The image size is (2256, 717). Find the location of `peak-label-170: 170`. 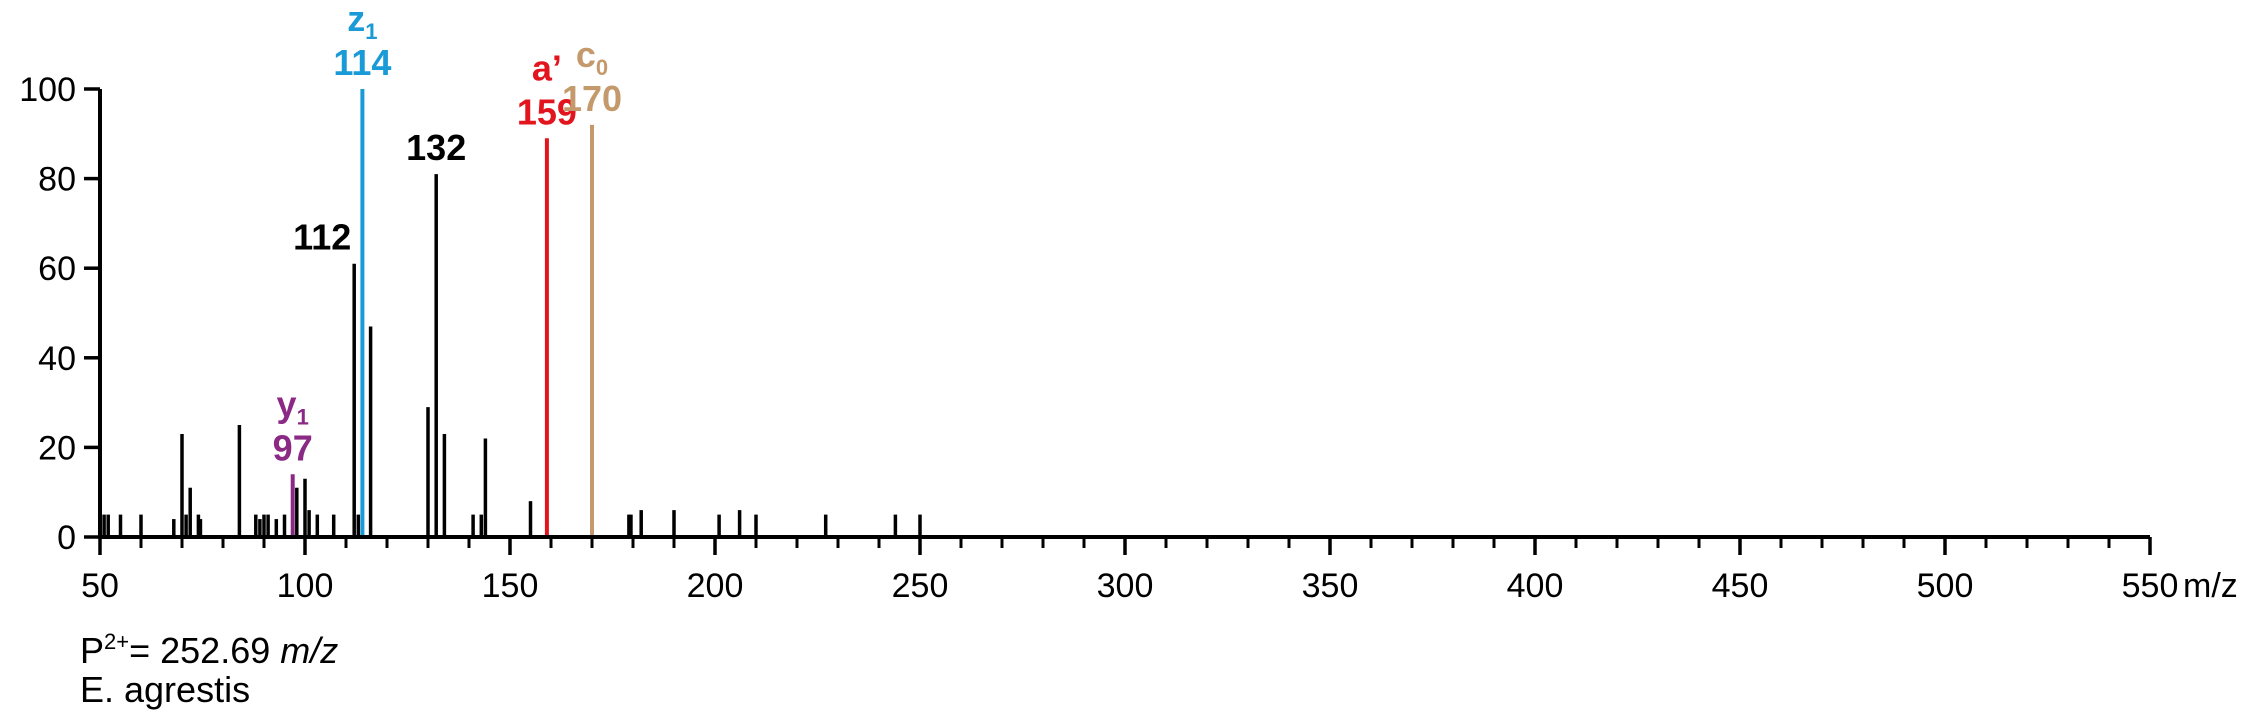

peak-label-170: 170 is located at coordinates (592, 98).